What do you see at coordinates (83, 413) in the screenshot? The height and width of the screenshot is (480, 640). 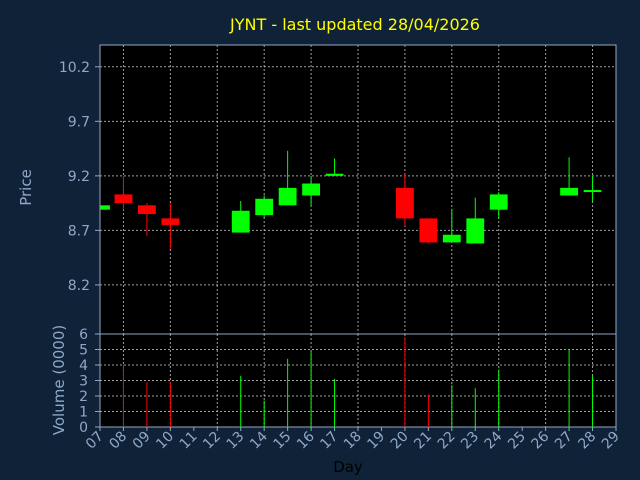 I see `volume-tick-label: 1` at bounding box center [83, 413].